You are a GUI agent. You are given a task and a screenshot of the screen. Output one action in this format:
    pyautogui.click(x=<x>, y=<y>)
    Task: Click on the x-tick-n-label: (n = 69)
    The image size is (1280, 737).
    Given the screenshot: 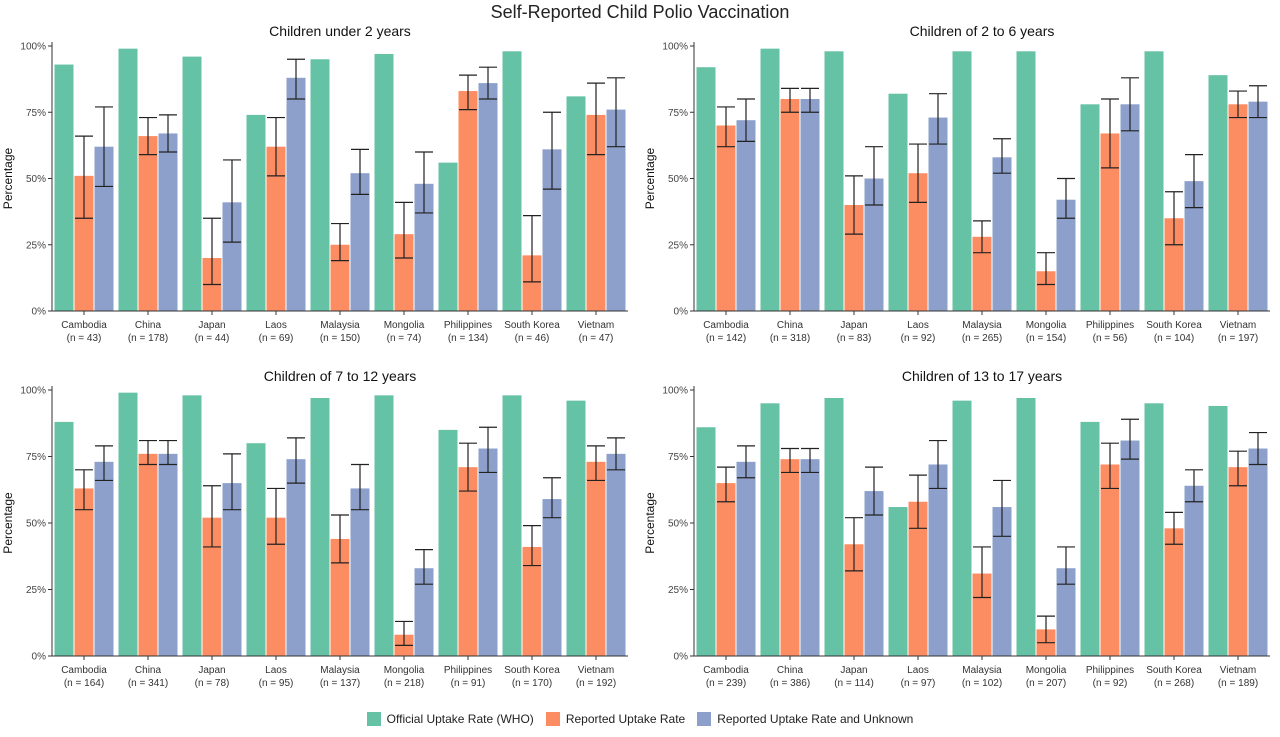 What is the action you would take?
    pyautogui.click(x=276, y=338)
    